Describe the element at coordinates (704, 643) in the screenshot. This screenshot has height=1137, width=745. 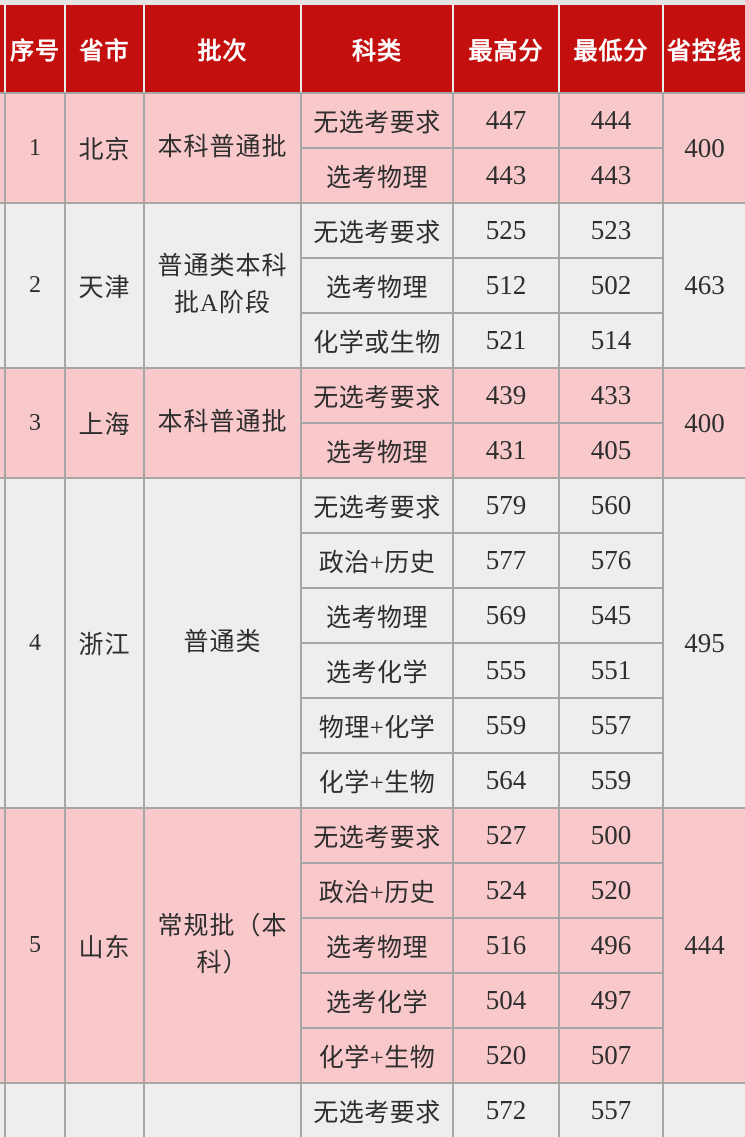
I see `control-line-cell: 495` at that location.